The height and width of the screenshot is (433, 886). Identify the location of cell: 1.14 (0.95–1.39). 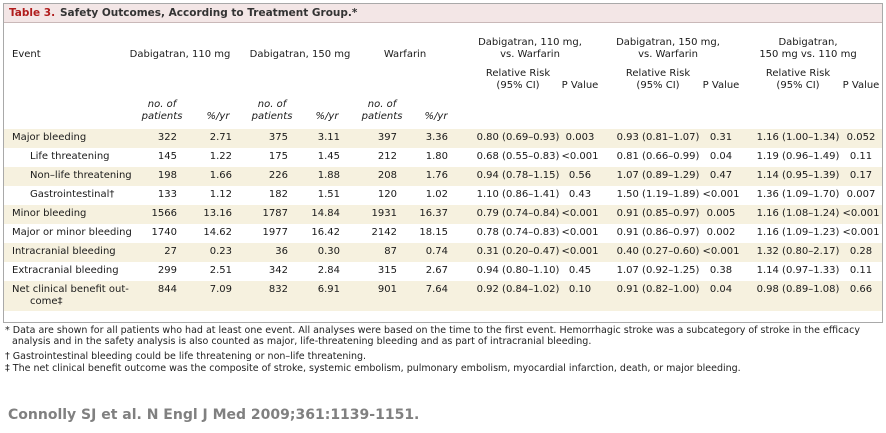
(798, 175).